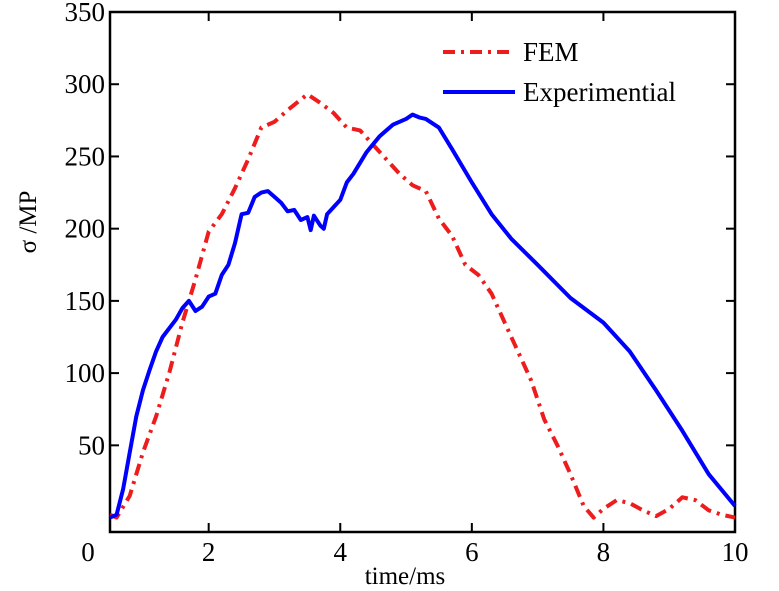 The height and width of the screenshot is (591, 779). I want to click on x-tick-label: 0, so click(88, 552).